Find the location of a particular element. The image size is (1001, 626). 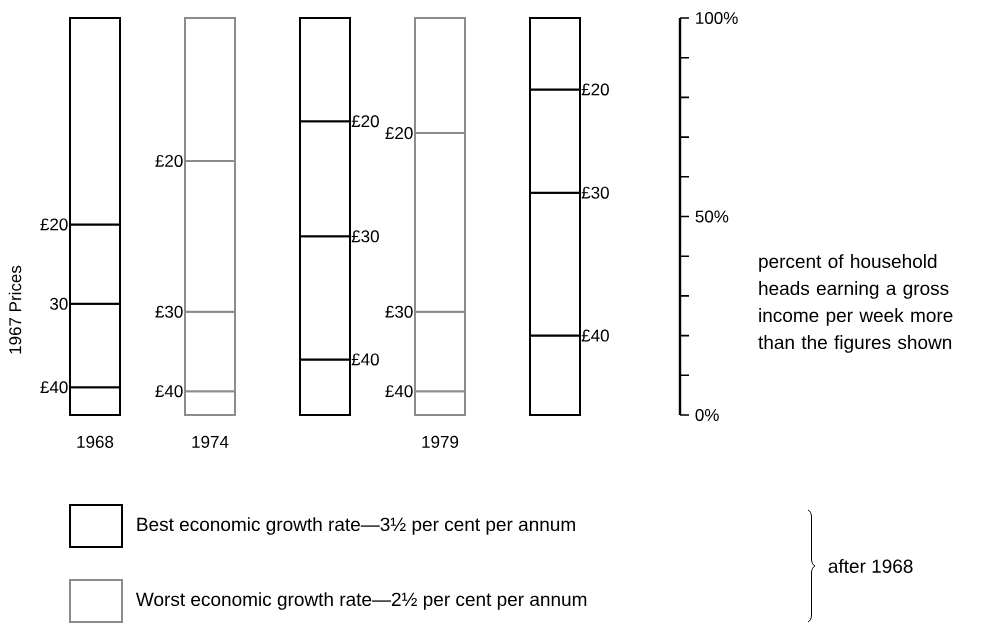

x-tick-label: 1979 is located at coordinates (440, 441).